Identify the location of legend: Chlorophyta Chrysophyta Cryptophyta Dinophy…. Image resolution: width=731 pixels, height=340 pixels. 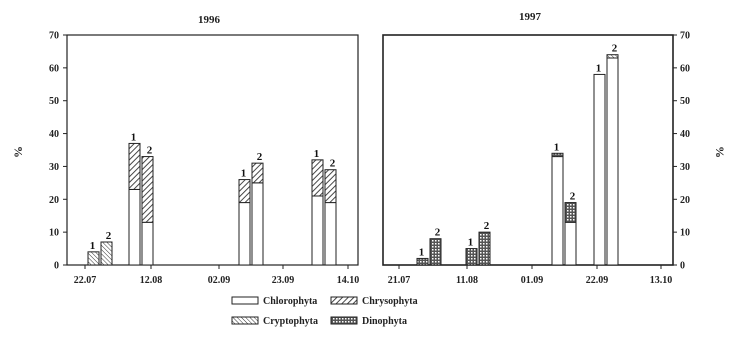
(324, 311).